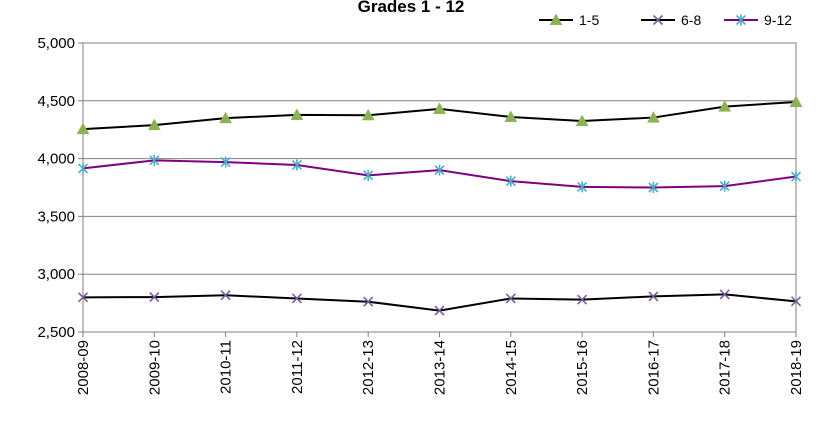  What do you see at coordinates (56, 159) in the screenshot?
I see `y-tick-label: 4,000` at bounding box center [56, 159].